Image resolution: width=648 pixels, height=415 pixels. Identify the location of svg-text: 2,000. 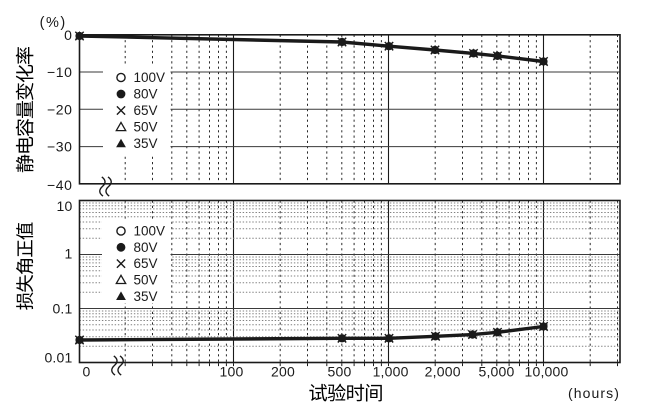
(443, 372).